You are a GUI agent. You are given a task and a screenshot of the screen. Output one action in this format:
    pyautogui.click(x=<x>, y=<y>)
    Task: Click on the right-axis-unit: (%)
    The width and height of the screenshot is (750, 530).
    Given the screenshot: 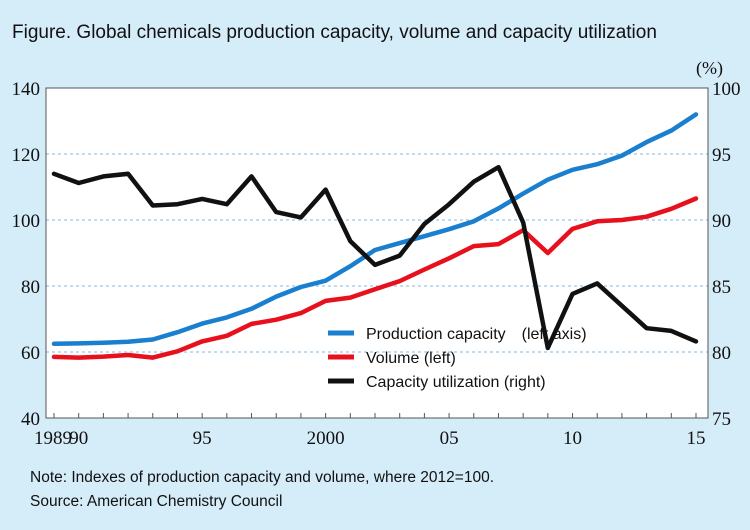 What is the action you would take?
    pyautogui.click(x=709, y=68)
    